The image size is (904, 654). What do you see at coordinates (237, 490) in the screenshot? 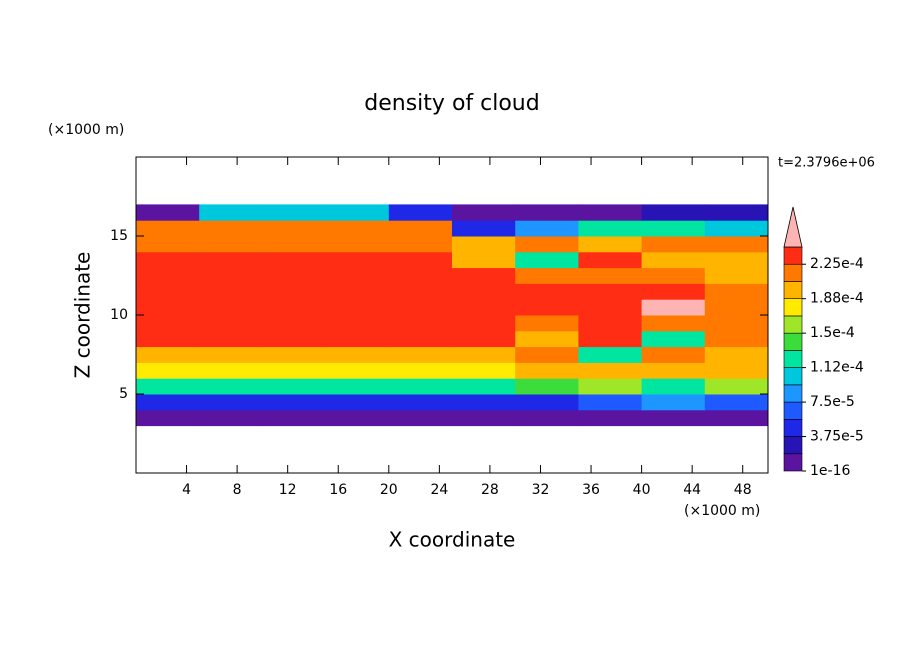
I see `x-tick-label: 8` at bounding box center [237, 490].